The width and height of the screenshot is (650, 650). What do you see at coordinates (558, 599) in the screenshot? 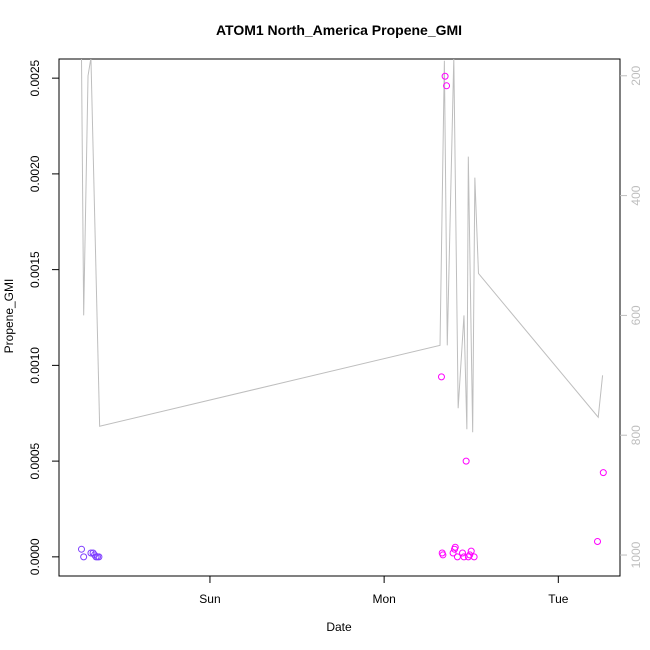
I see `x-tick-label: Tue` at bounding box center [558, 599].